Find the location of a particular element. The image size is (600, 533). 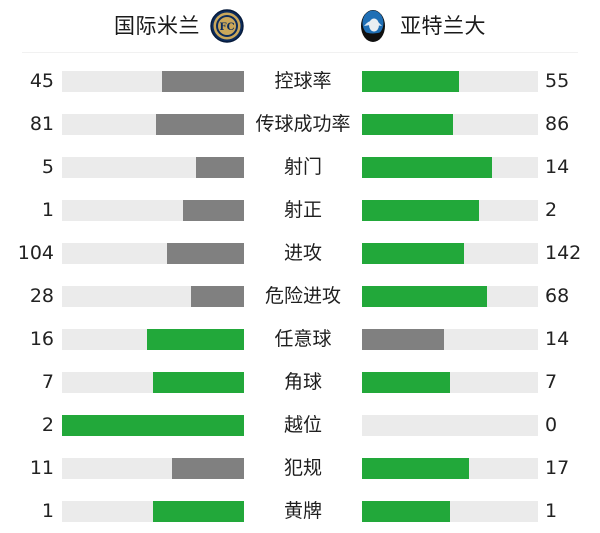

stat-row: 2 越位 0 is located at coordinates (300, 425).